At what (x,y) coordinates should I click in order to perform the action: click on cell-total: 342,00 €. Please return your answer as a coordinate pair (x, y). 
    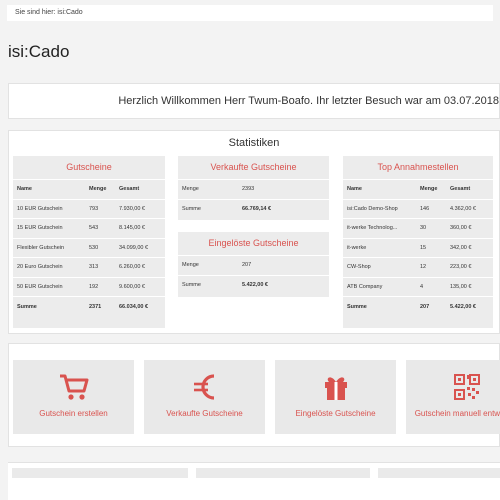
    Looking at the image, I should click on (469, 247).